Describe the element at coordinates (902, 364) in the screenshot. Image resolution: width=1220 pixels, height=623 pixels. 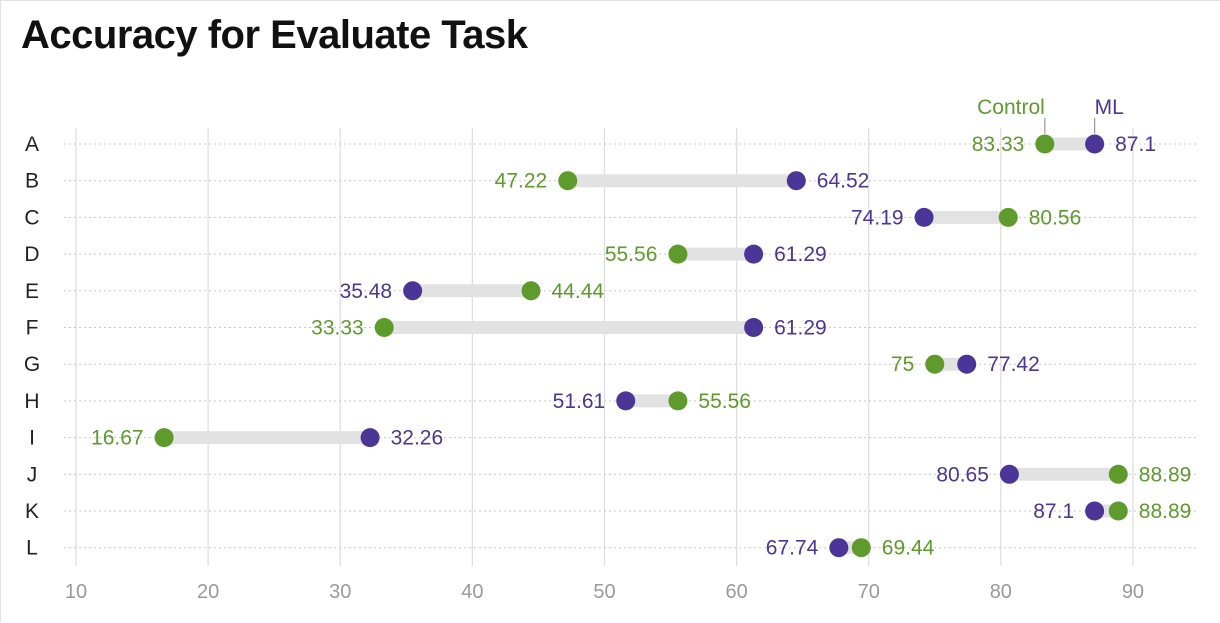
I see `control-value-label: 75` at that location.